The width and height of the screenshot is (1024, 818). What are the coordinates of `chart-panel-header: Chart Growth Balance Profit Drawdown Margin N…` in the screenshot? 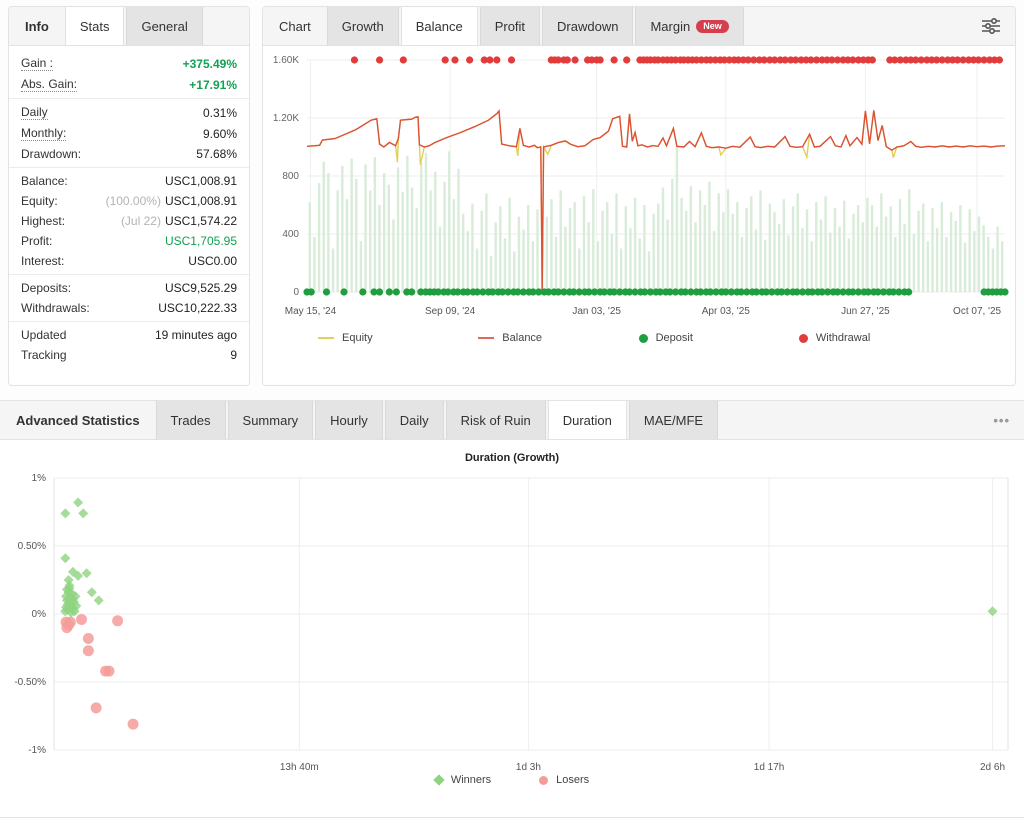 It's located at (639, 26).